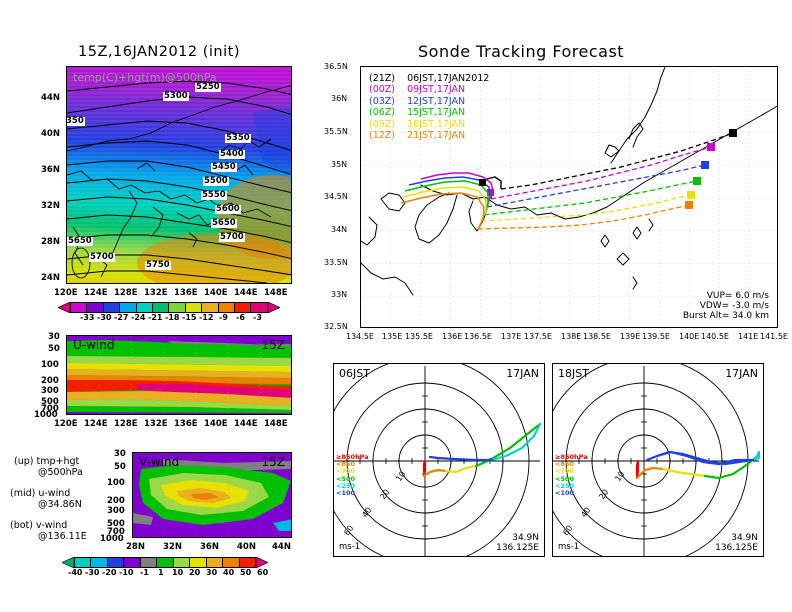 The height and width of the screenshot is (612, 792). What do you see at coordinates (159, 462) in the screenshot?
I see `v-wind-label: V-wind` at bounding box center [159, 462].